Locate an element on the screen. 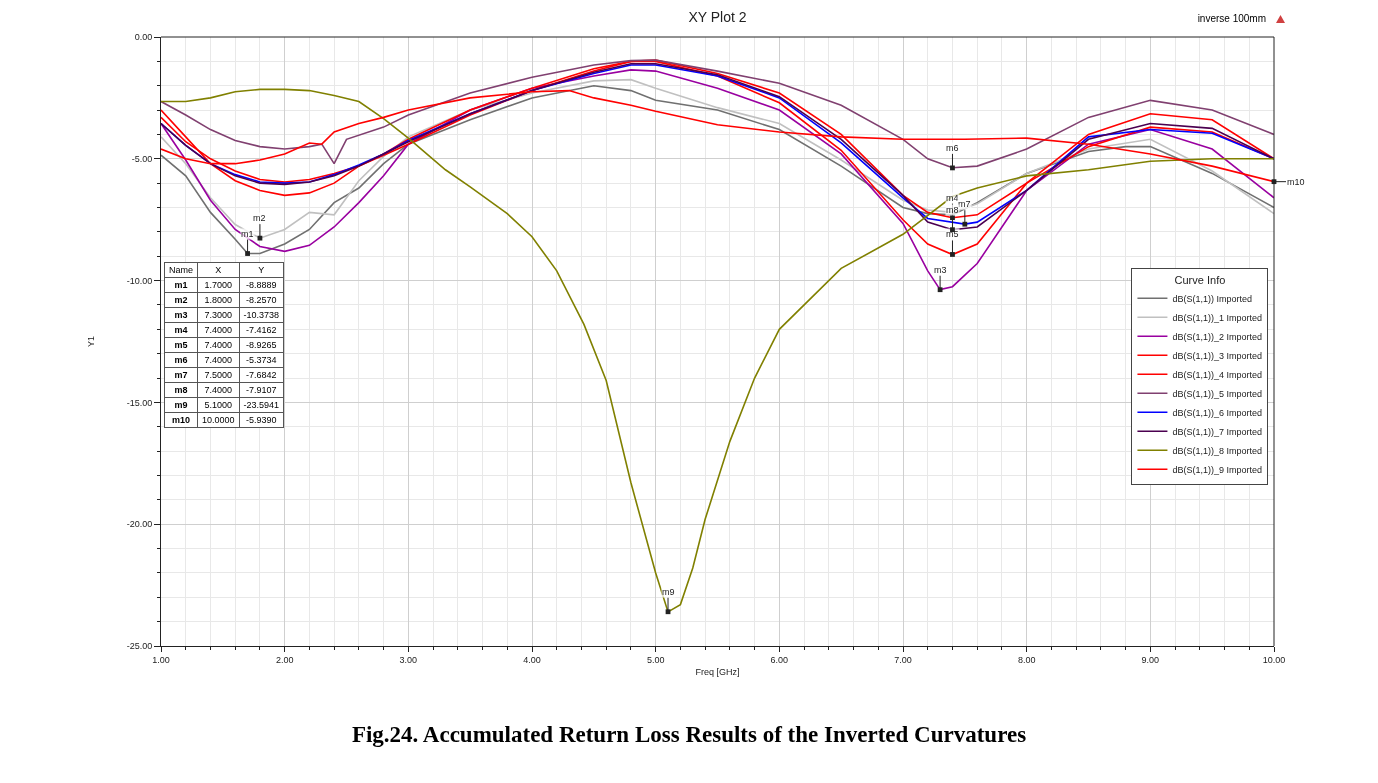 The height and width of the screenshot is (783, 1378). text: inverse 100mm is located at coordinates (1231, 18).